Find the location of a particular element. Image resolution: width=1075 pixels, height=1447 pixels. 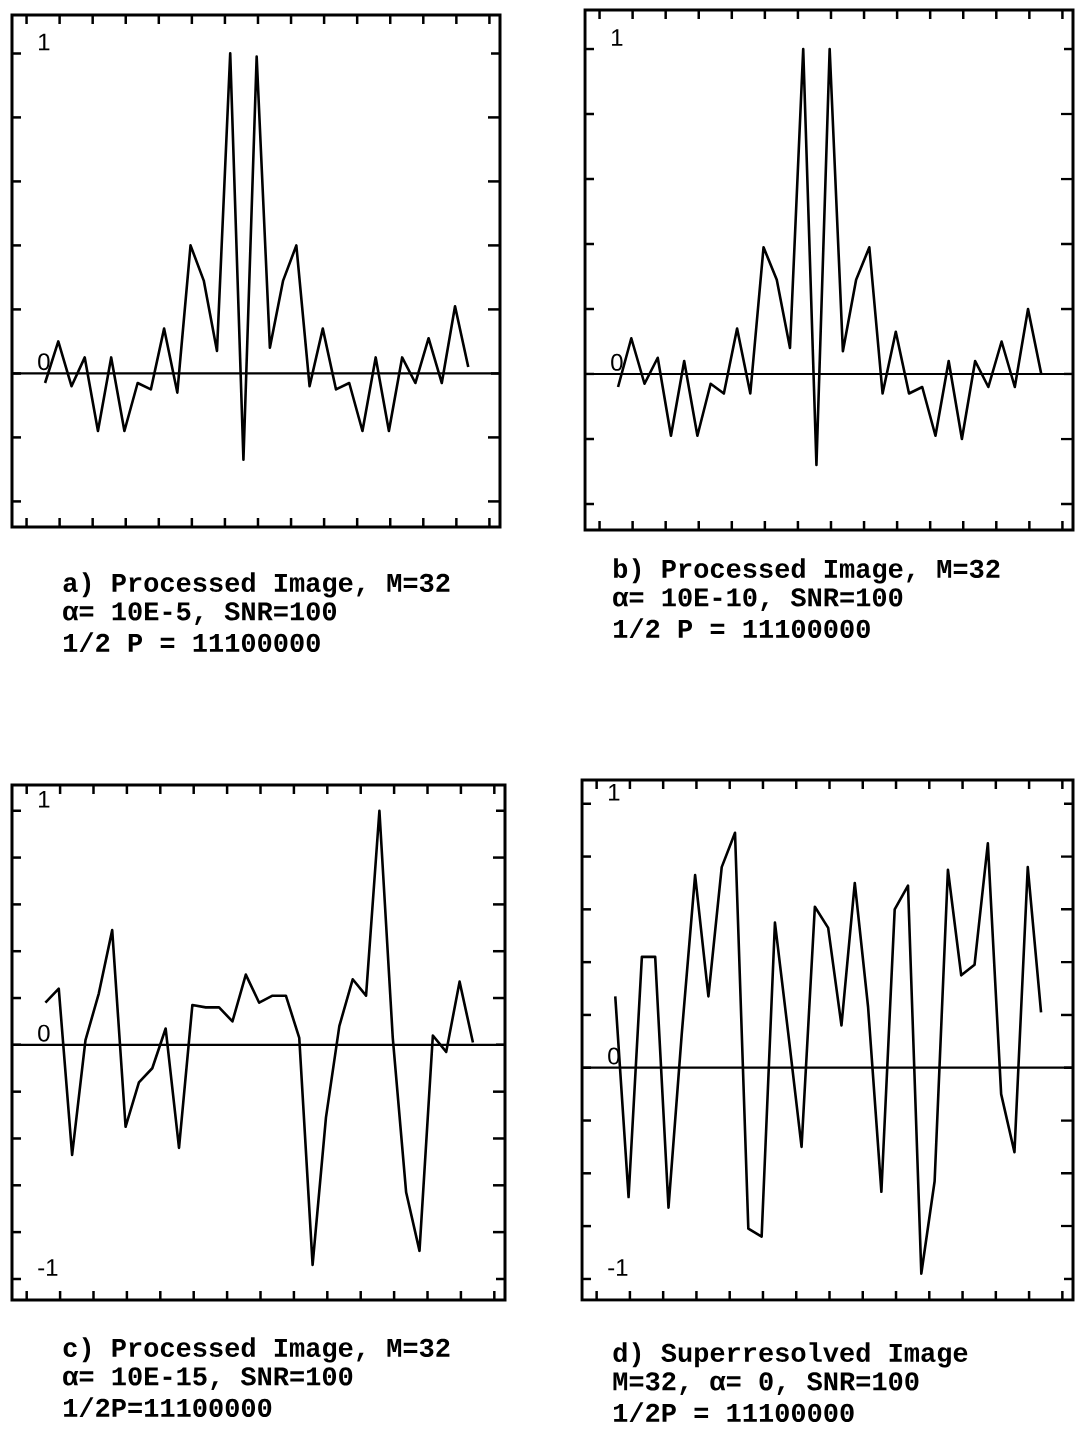

text: a) Processed Image, M=32 is located at coordinates (256, 585).